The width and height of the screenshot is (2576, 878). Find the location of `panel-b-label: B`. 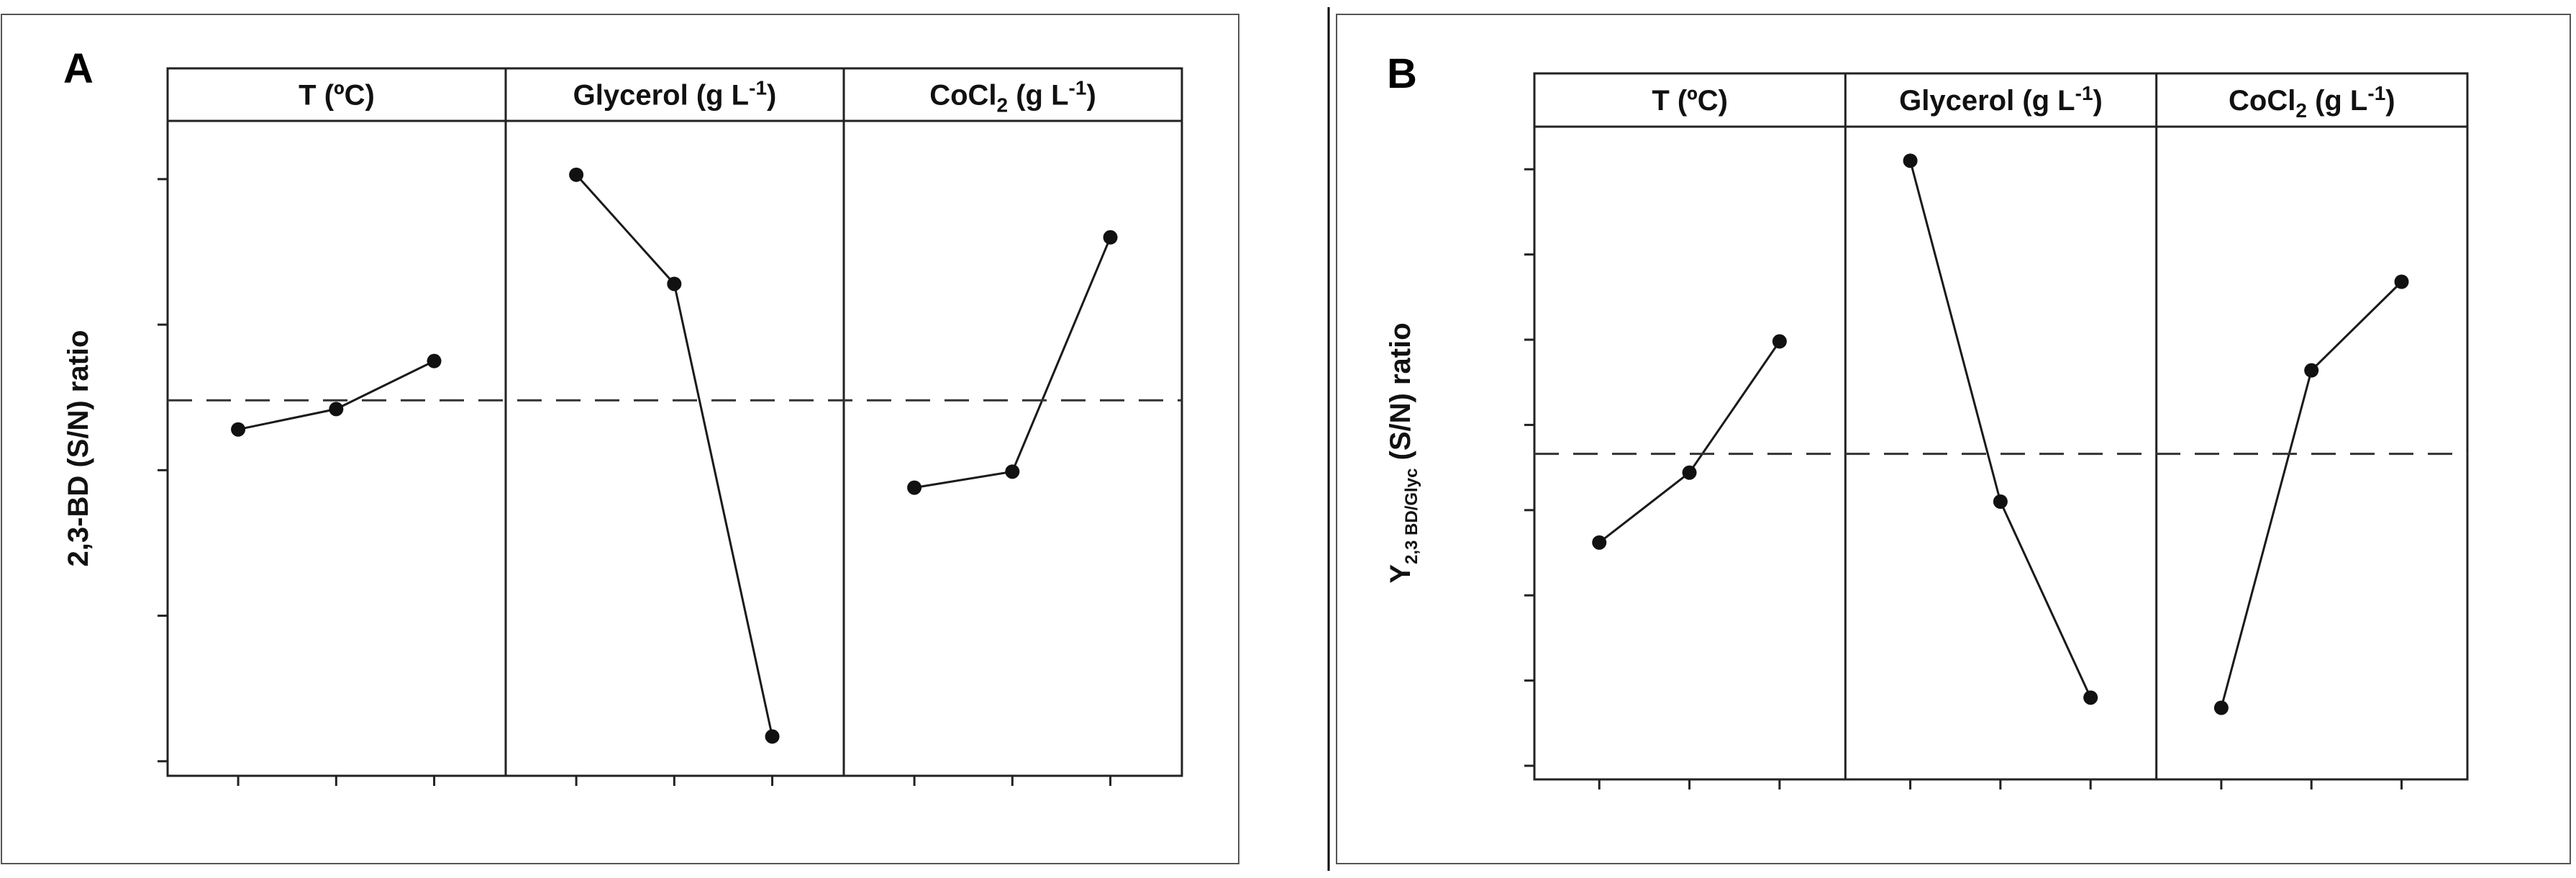

panel-b-label: B is located at coordinates (1402, 73).